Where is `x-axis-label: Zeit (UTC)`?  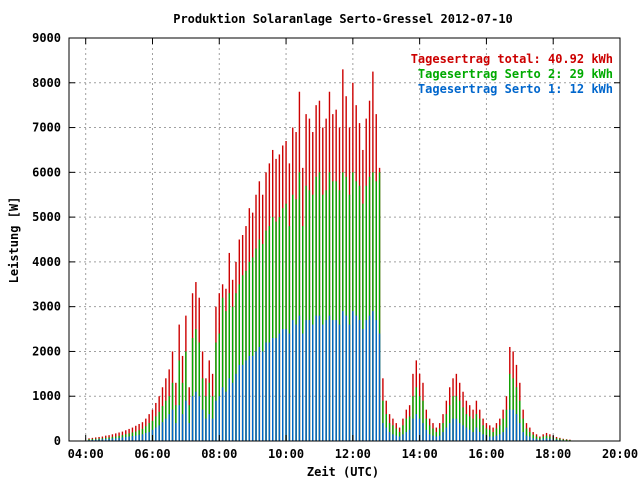
x-axis-label: Zeit (UTC) is located at coordinates (343, 472).